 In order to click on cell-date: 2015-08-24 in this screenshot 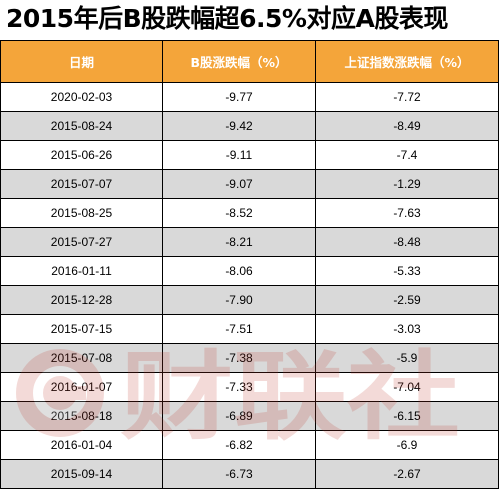, I will do `click(81, 126)`.